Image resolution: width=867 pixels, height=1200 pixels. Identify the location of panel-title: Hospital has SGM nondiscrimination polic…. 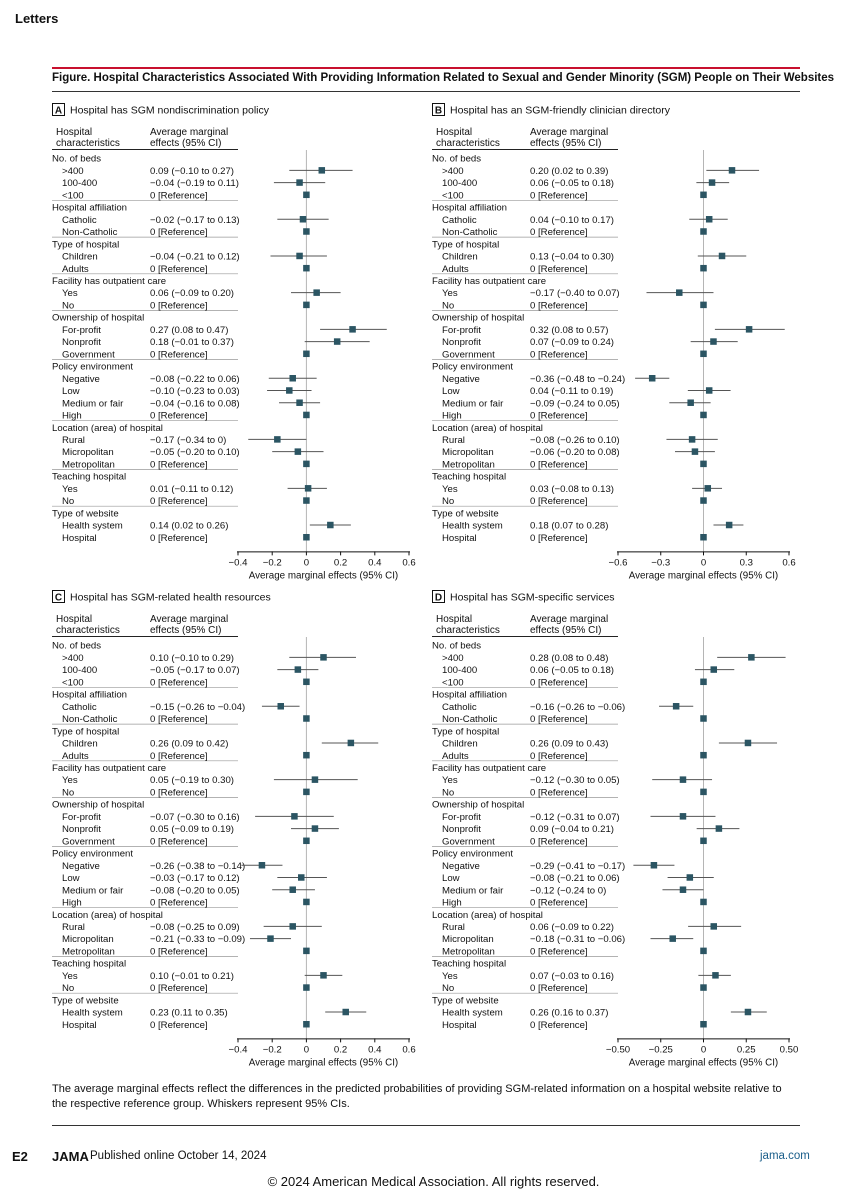
(170, 111).